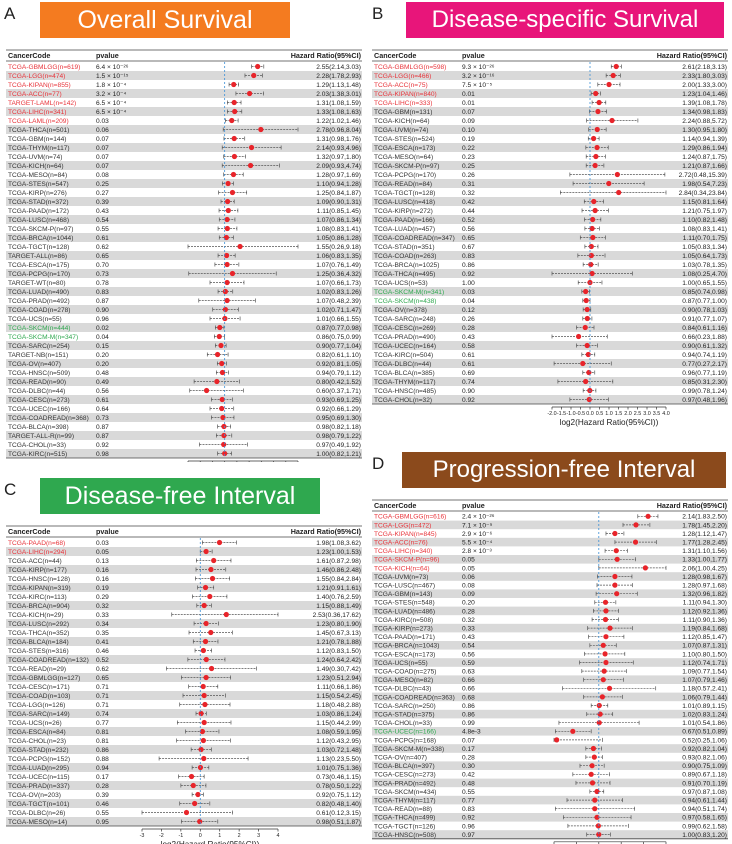 This screenshot has height=844, width=732. What do you see at coordinates (704, 130) in the screenshot?
I see `hazard-ratio-label: 1.30(0.95,1.80)` at bounding box center [704, 130].